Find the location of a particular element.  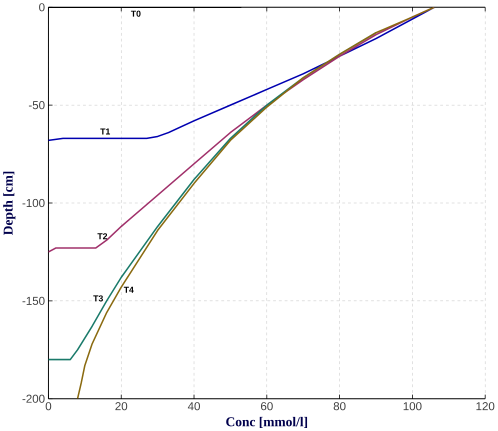

x-tick-label: 100 is located at coordinates (413, 406).